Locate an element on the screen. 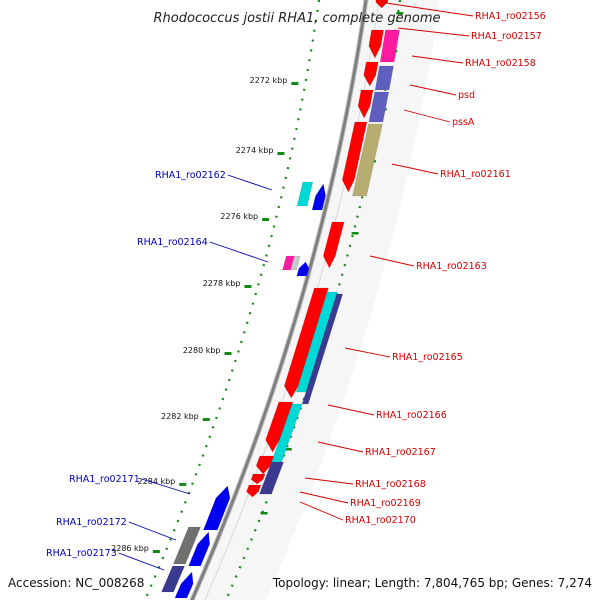 This screenshot has height=600, width=600. gene-label-forward: psd is located at coordinates (466, 95).